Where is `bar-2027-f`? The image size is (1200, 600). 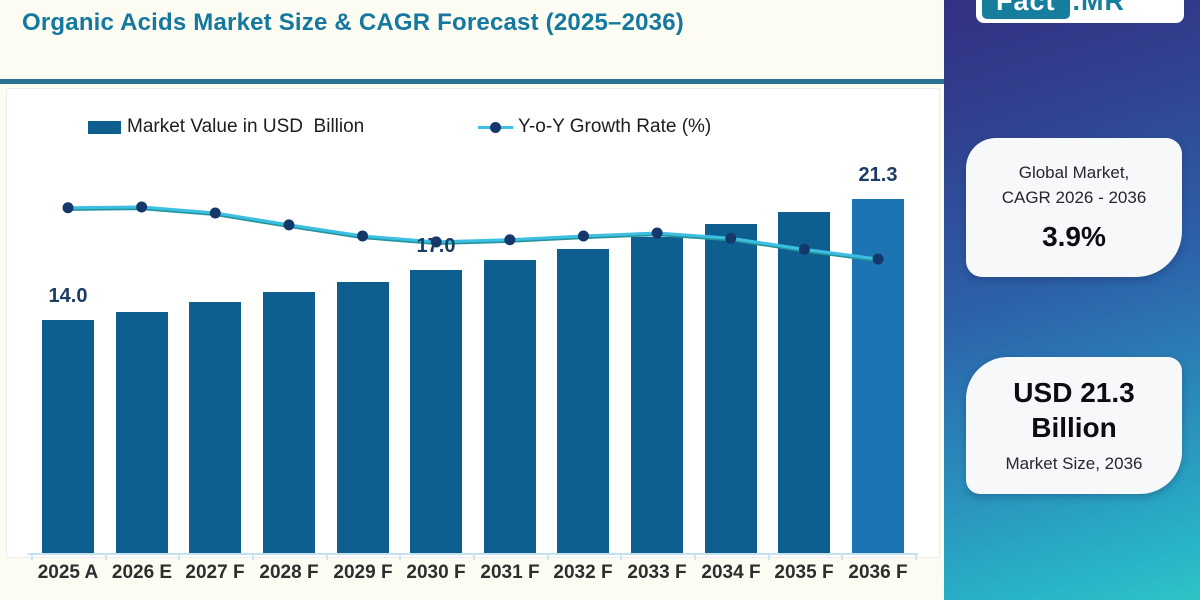 bar-2027-f is located at coordinates (215, 427).